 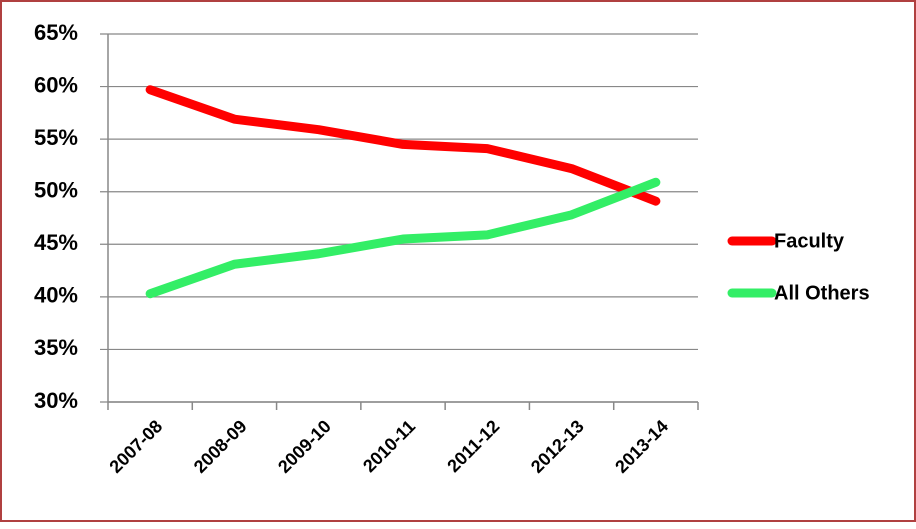 I want to click on y-tick-label: 65%, so click(x=56, y=32).